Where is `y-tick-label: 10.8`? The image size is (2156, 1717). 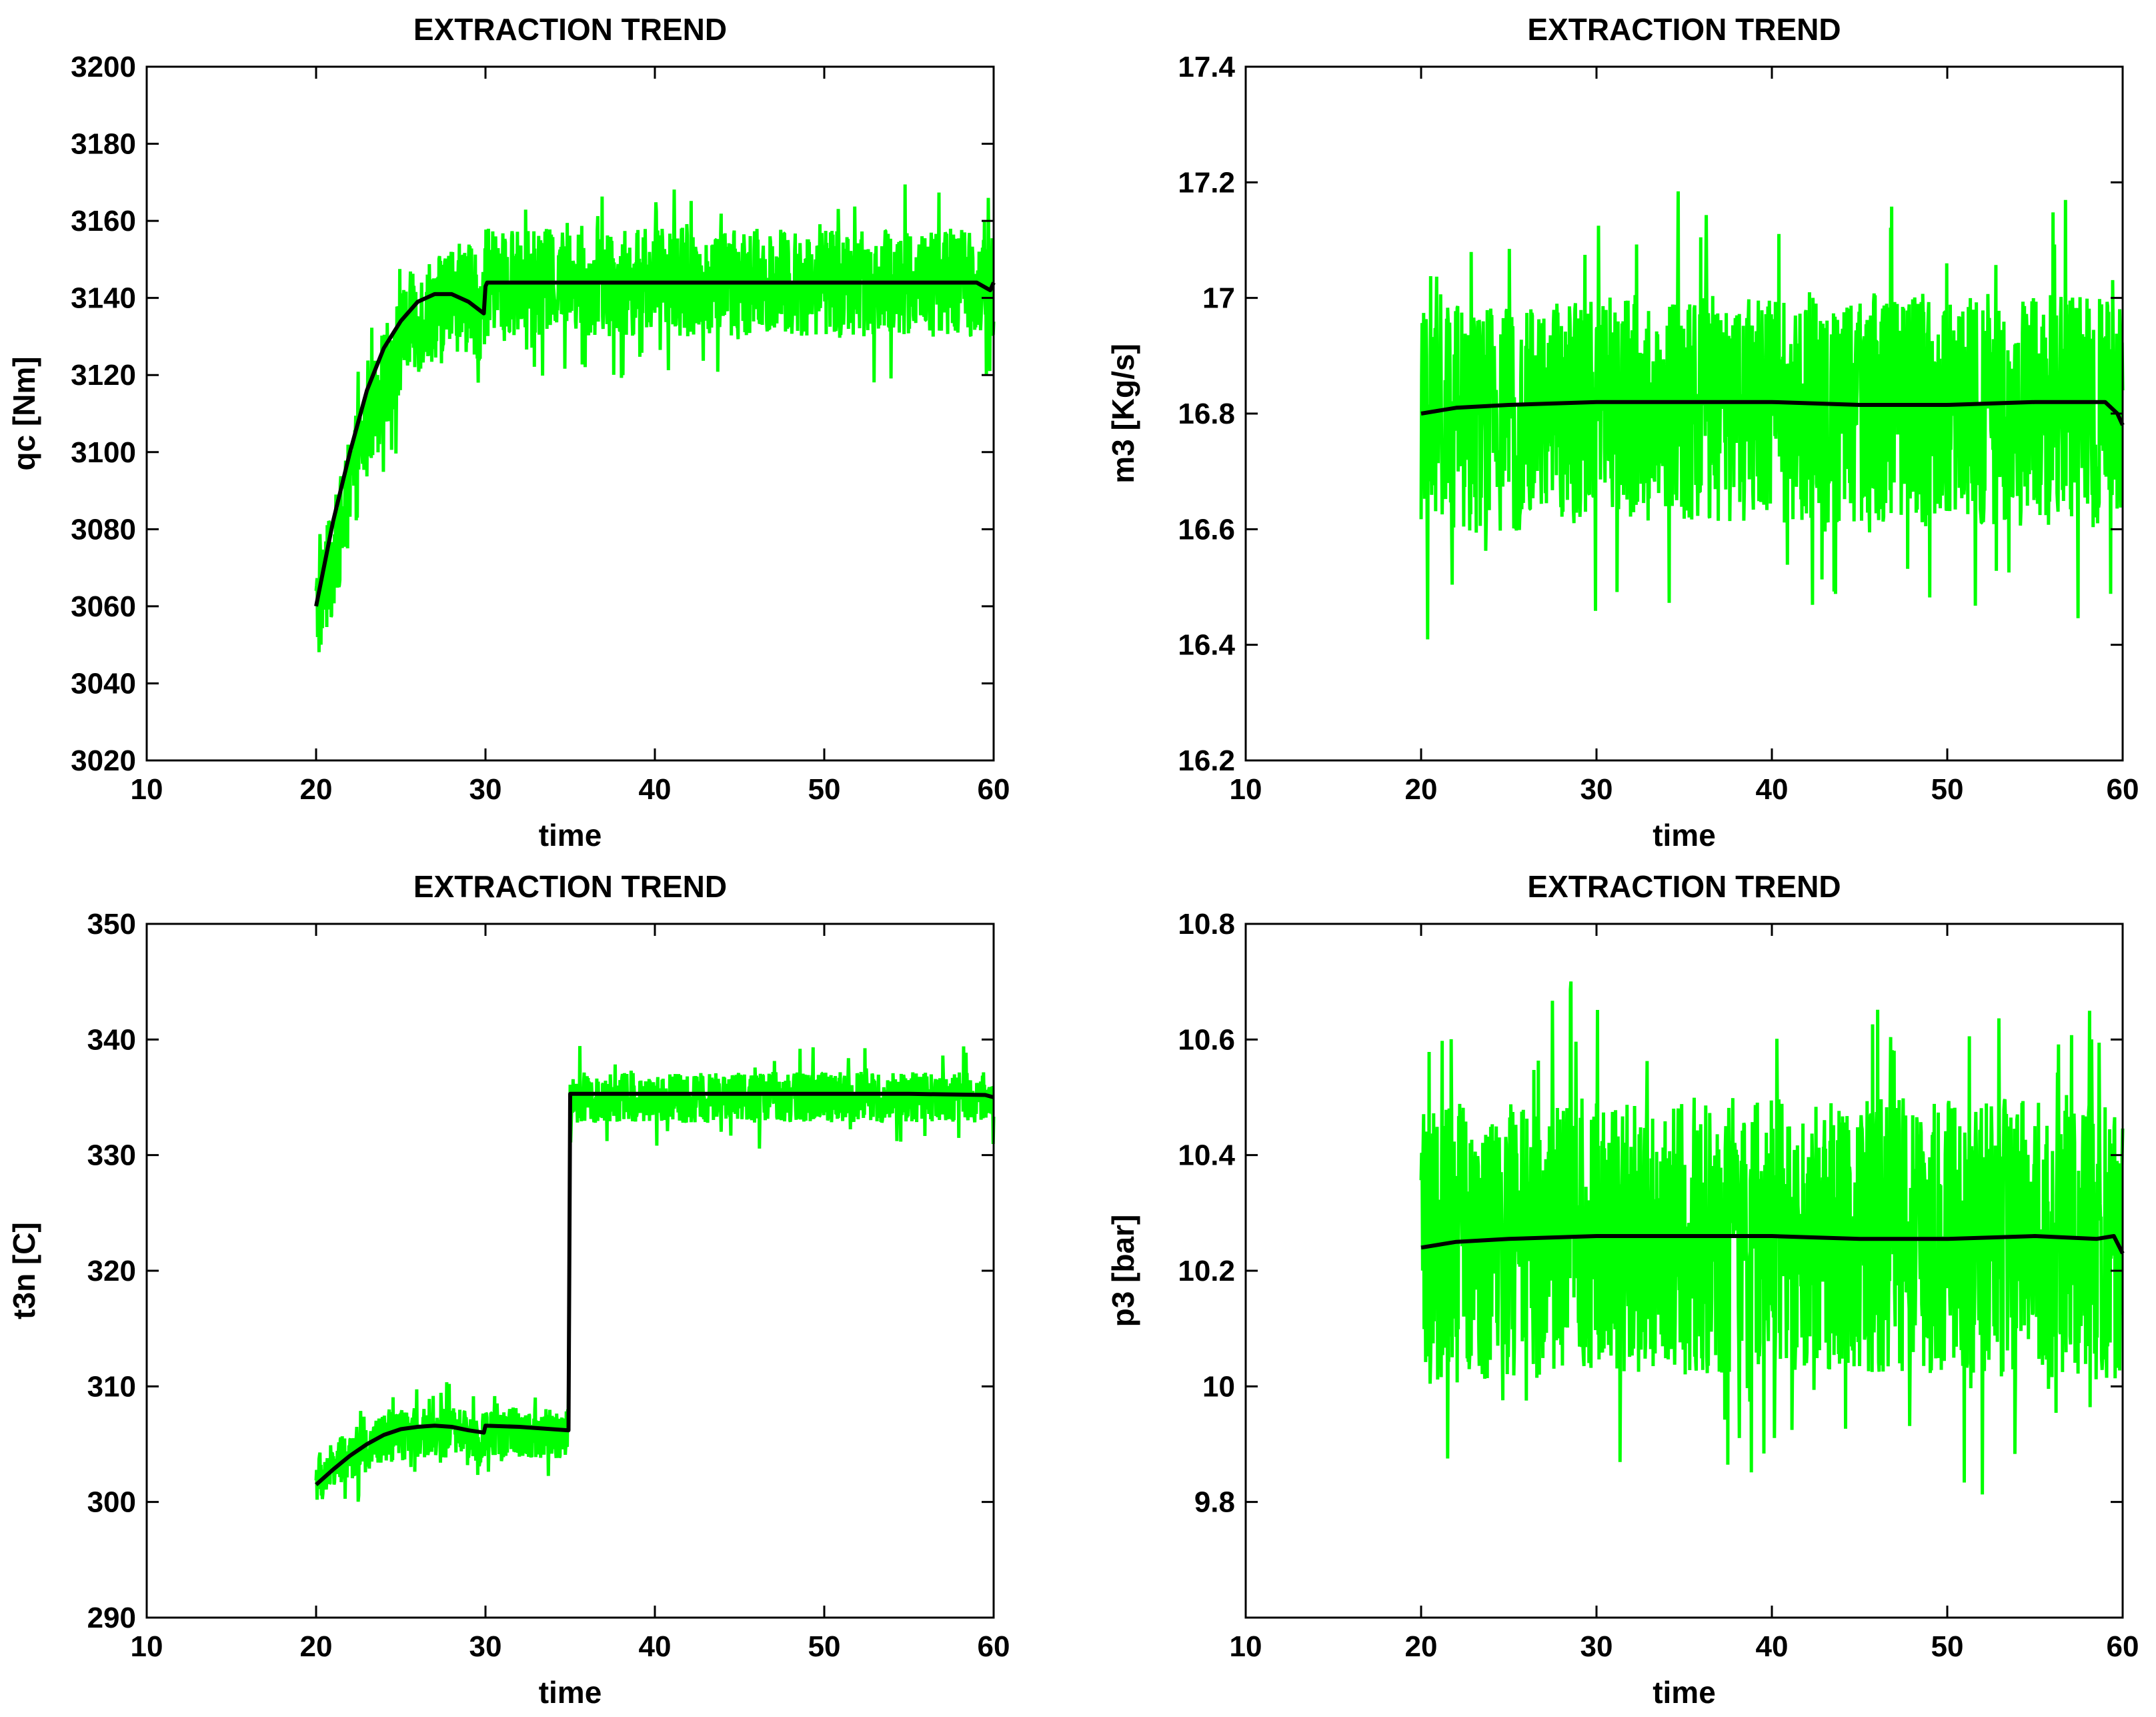
y-tick-label: 10.8 is located at coordinates (1206, 925).